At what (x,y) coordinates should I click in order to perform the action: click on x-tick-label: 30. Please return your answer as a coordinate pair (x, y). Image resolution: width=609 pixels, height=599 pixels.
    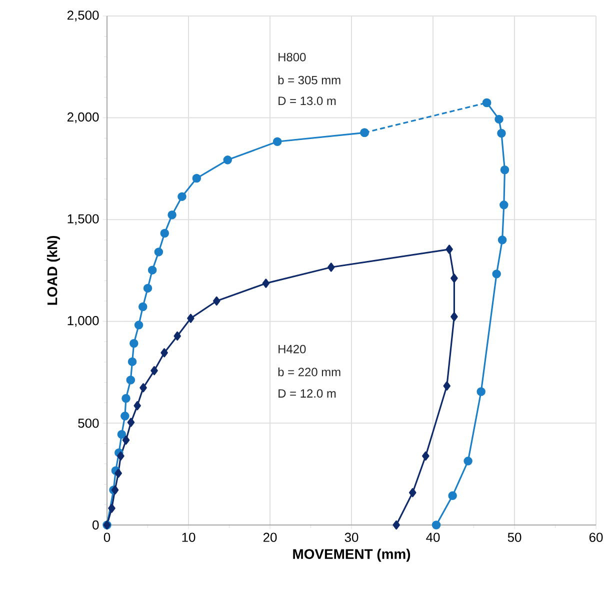
    Looking at the image, I should click on (351, 537).